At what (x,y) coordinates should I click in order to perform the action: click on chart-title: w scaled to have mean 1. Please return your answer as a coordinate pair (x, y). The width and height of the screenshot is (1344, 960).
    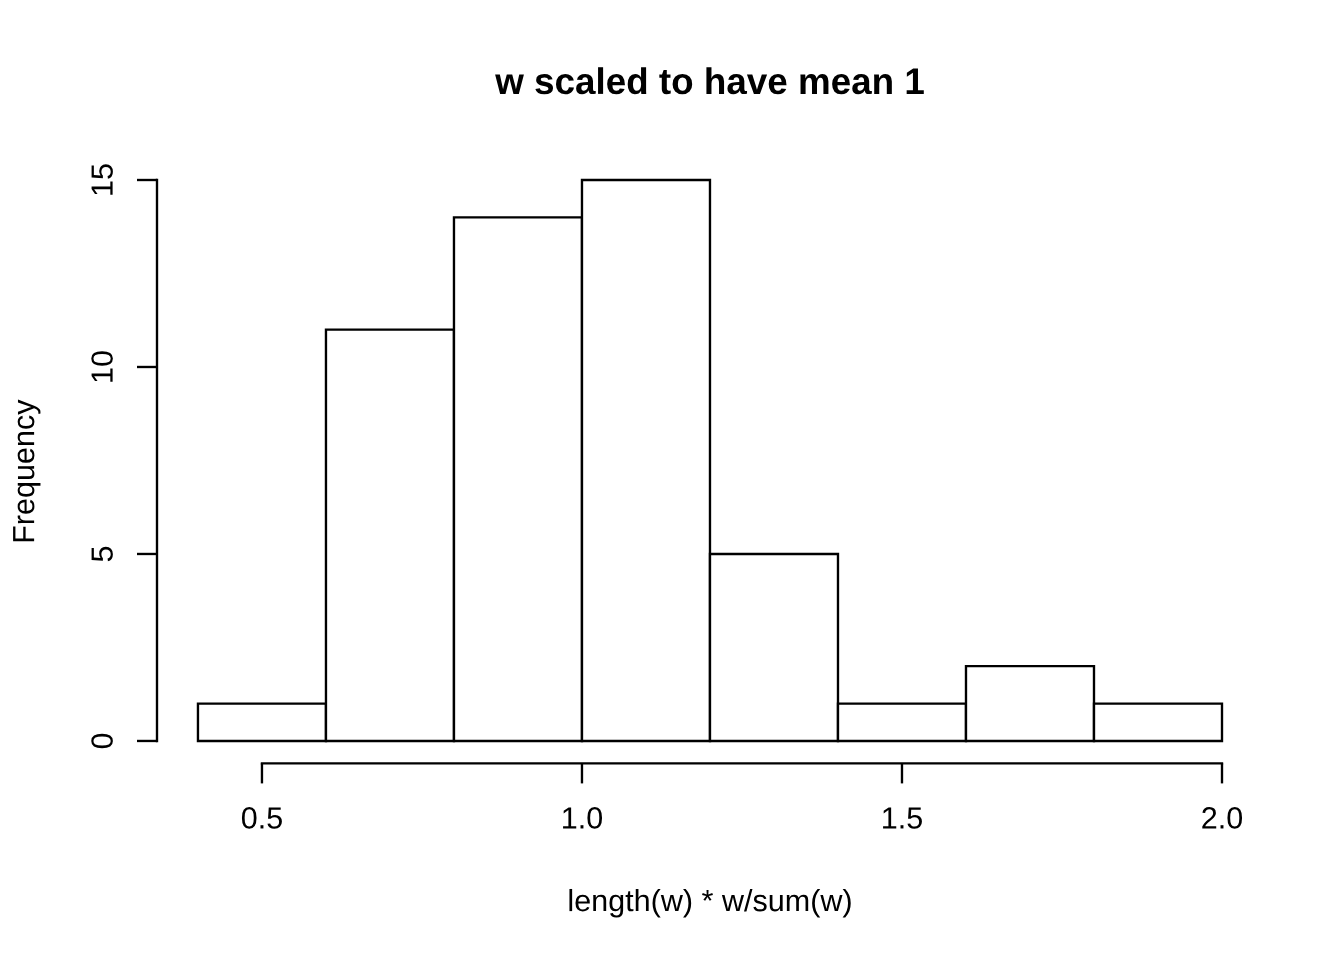
    Looking at the image, I should click on (709, 81).